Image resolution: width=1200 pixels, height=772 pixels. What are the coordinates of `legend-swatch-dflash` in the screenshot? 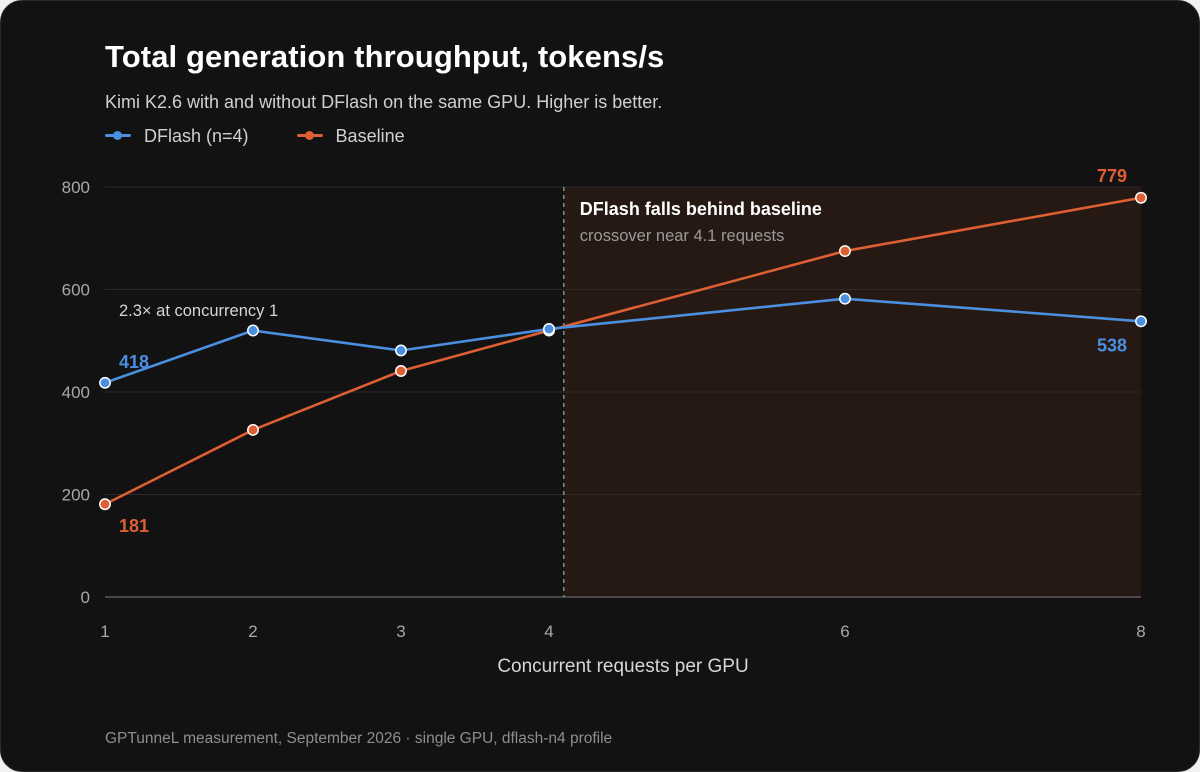 It's located at (118, 136).